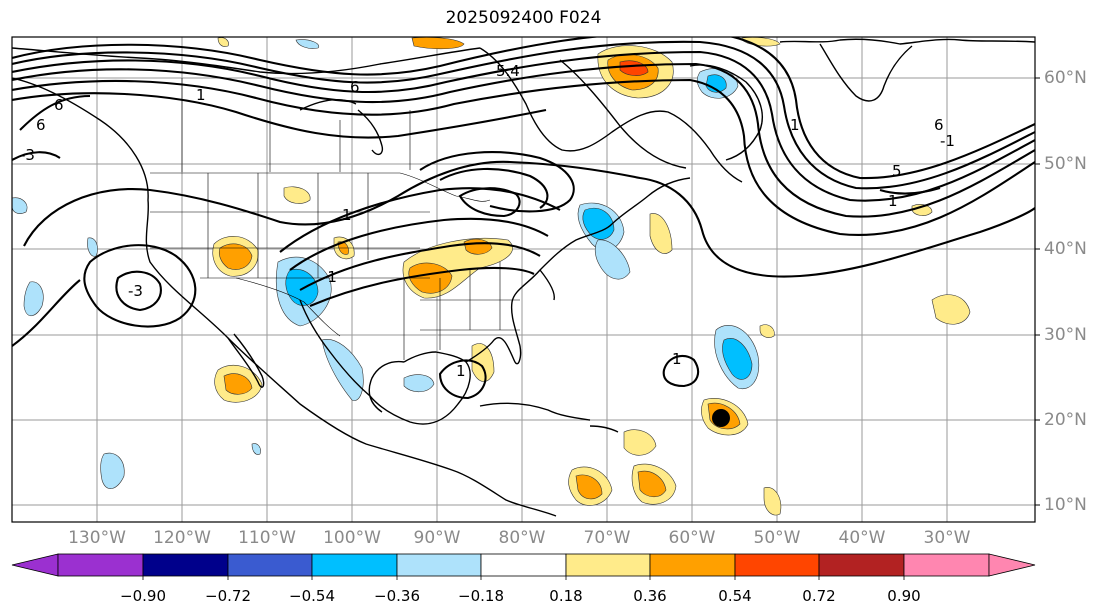 The height and width of the screenshot is (615, 1105). Describe the element at coordinates (437, 538) in the screenshot. I see `lon-label: 90°W` at that location.